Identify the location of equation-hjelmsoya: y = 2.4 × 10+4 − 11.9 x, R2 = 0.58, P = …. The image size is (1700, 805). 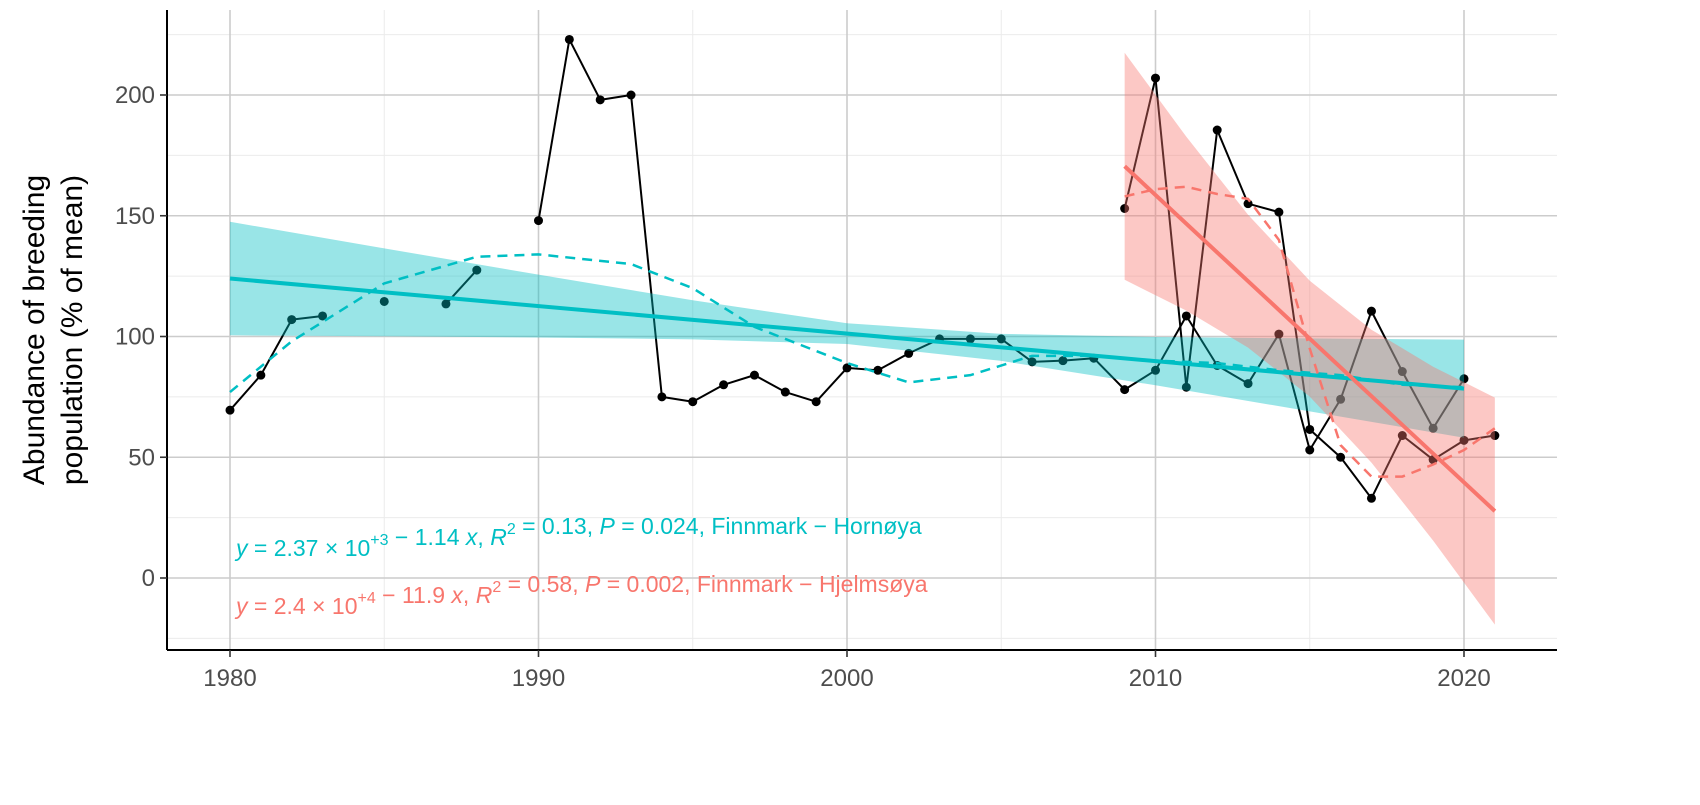
(581, 595).